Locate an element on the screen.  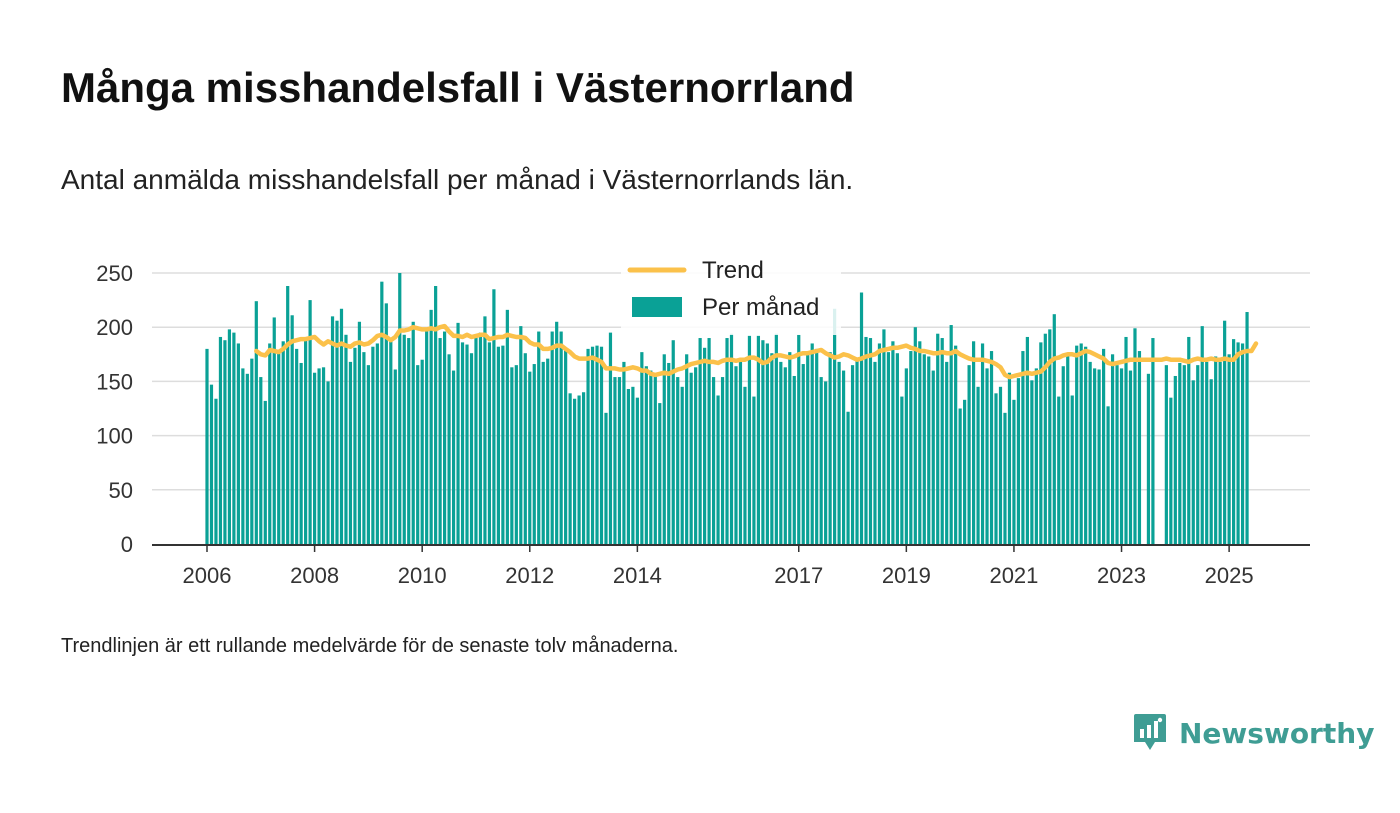
newsworthy-logo-icon is located at coordinates (1150, 732).